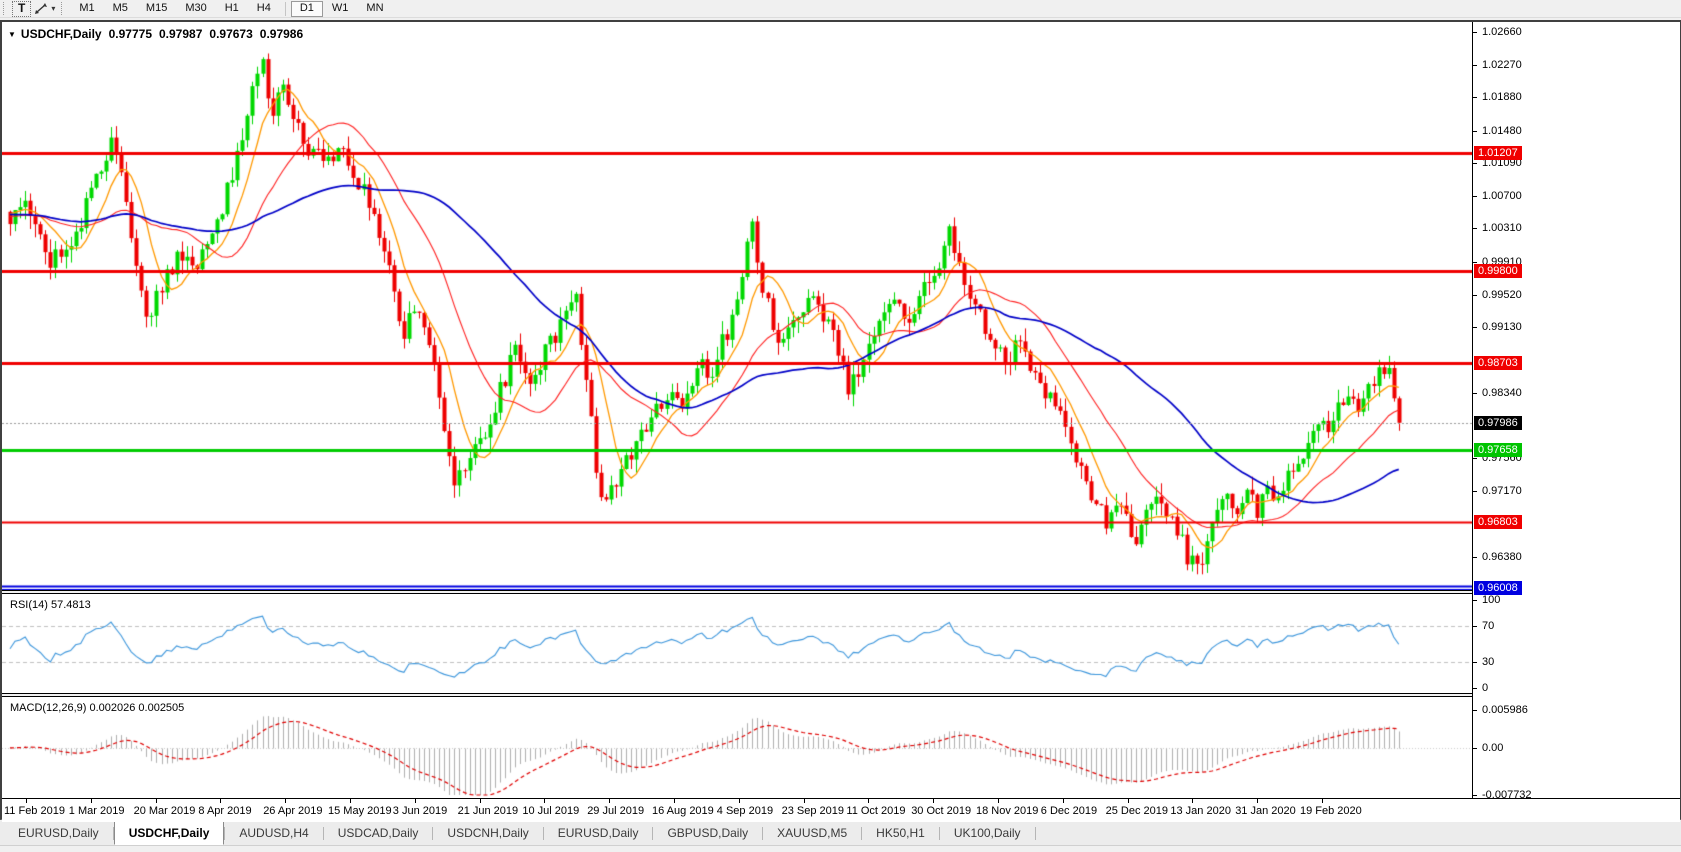  What do you see at coordinates (181, 34) in the screenshot?
I see `ohlc-high: 0.97987` at bounding box center [181, 34].